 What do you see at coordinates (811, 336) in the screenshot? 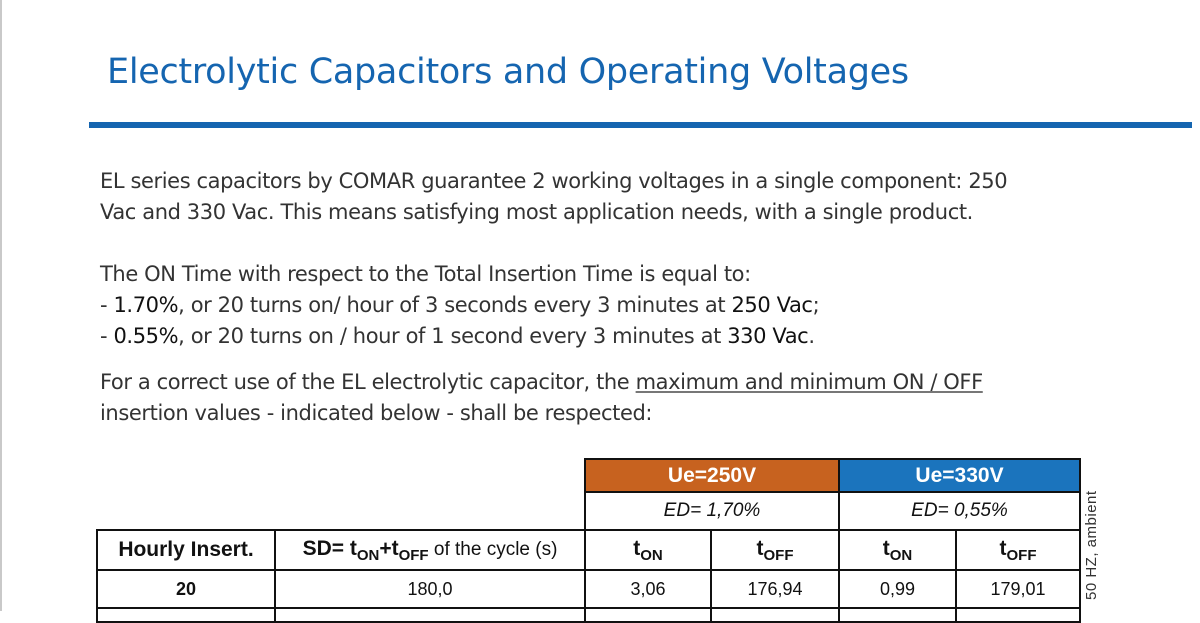
I see `line-suffix: .` at bounding box center [811, 336].